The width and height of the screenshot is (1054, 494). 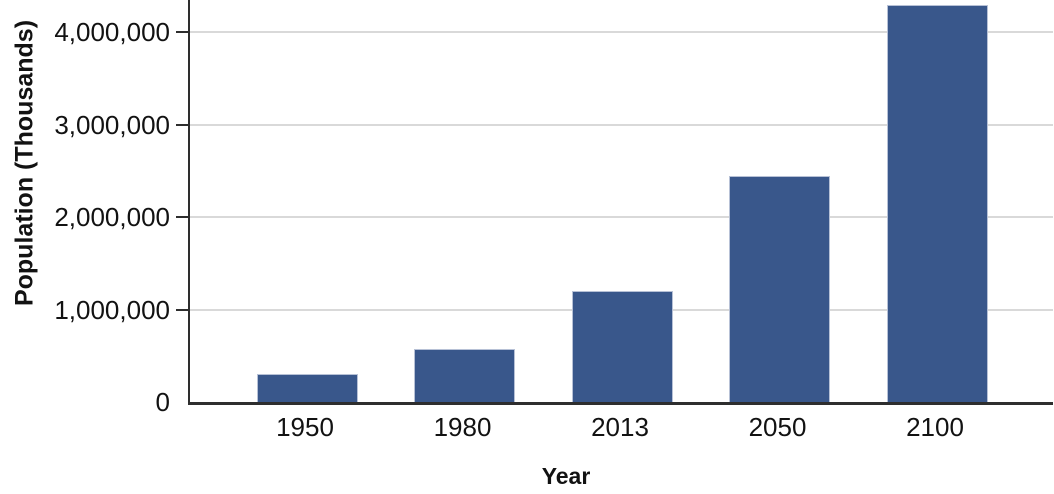 I want to click on x-tick-label-2013: 2013, so click(x=620, y=427).